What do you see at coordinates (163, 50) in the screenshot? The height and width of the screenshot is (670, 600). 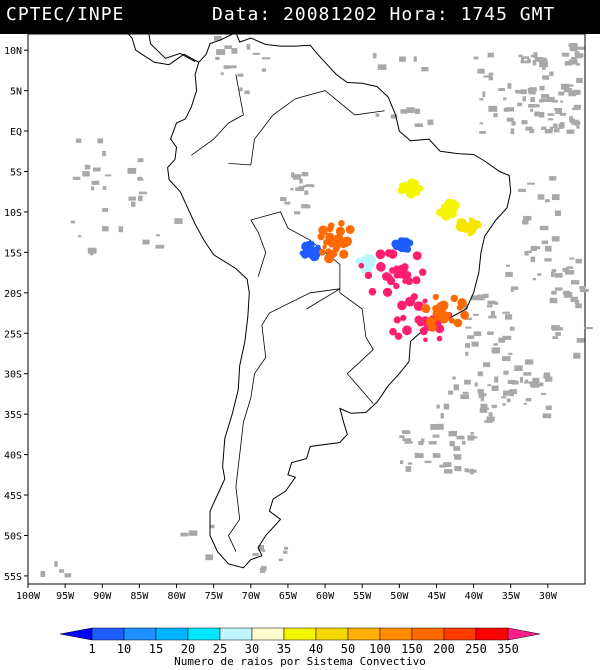 I see `central-america-pacific-coast` at bounding box center [163, 50].